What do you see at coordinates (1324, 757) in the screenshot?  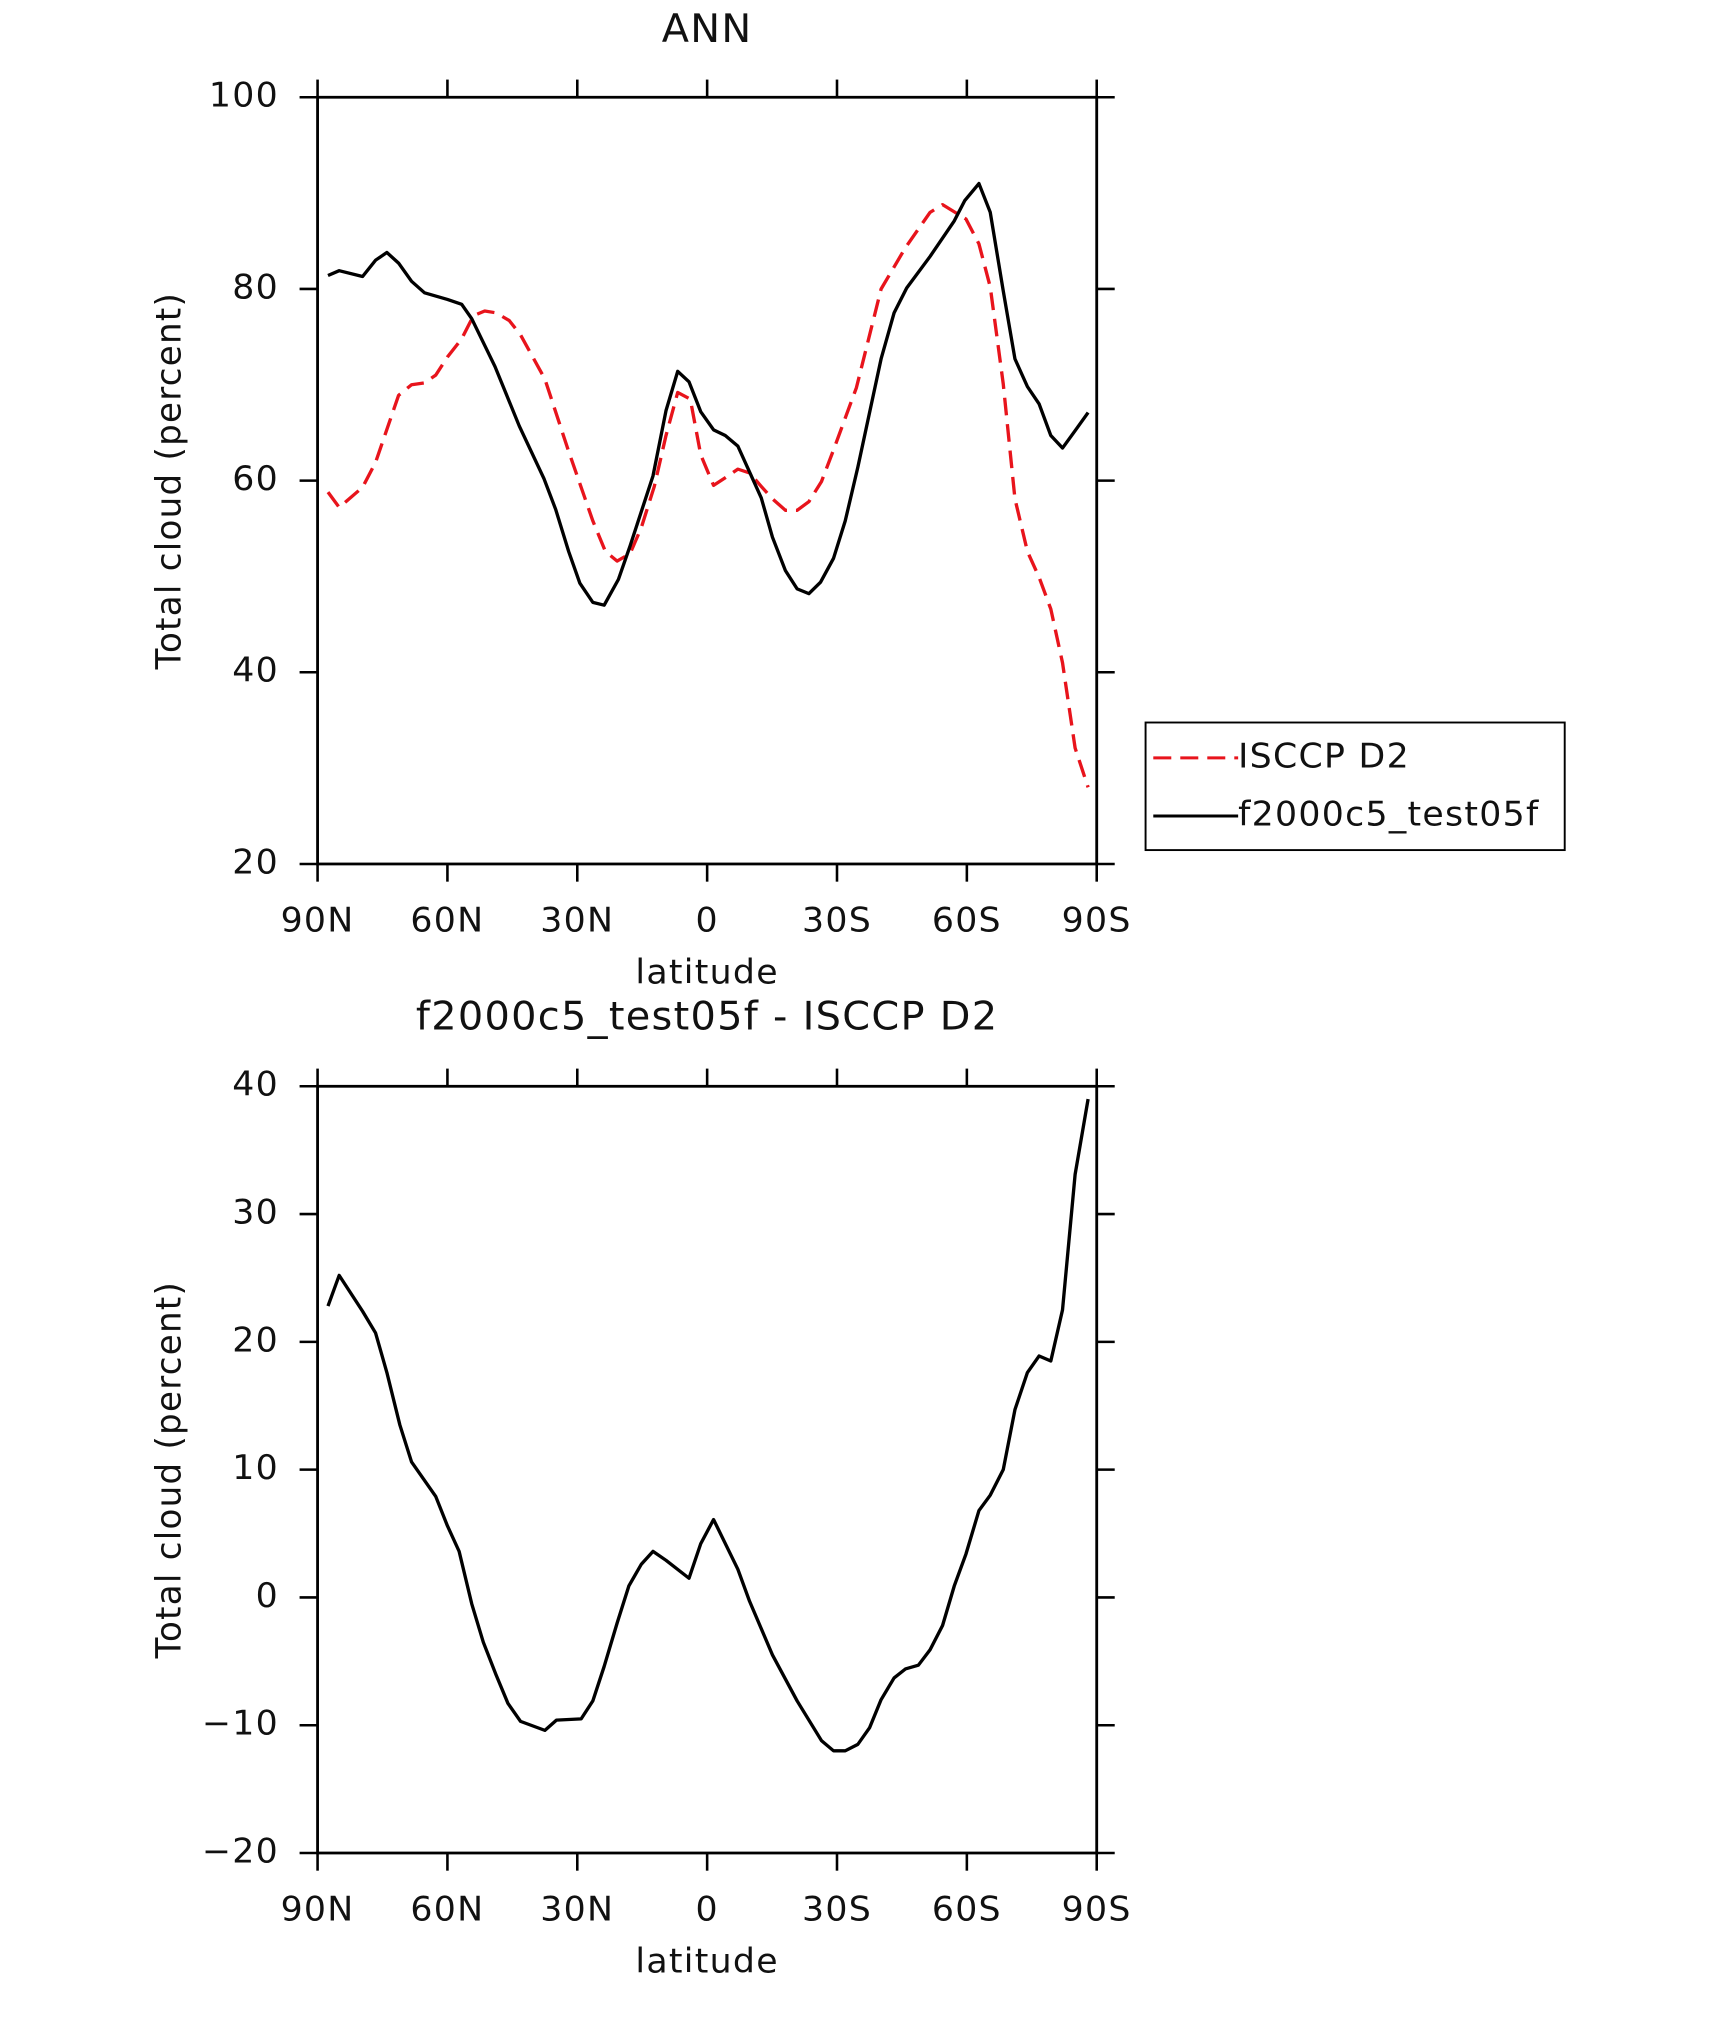 I see `legend-label: ISCCP D2` at bounding box center [1324, 757].